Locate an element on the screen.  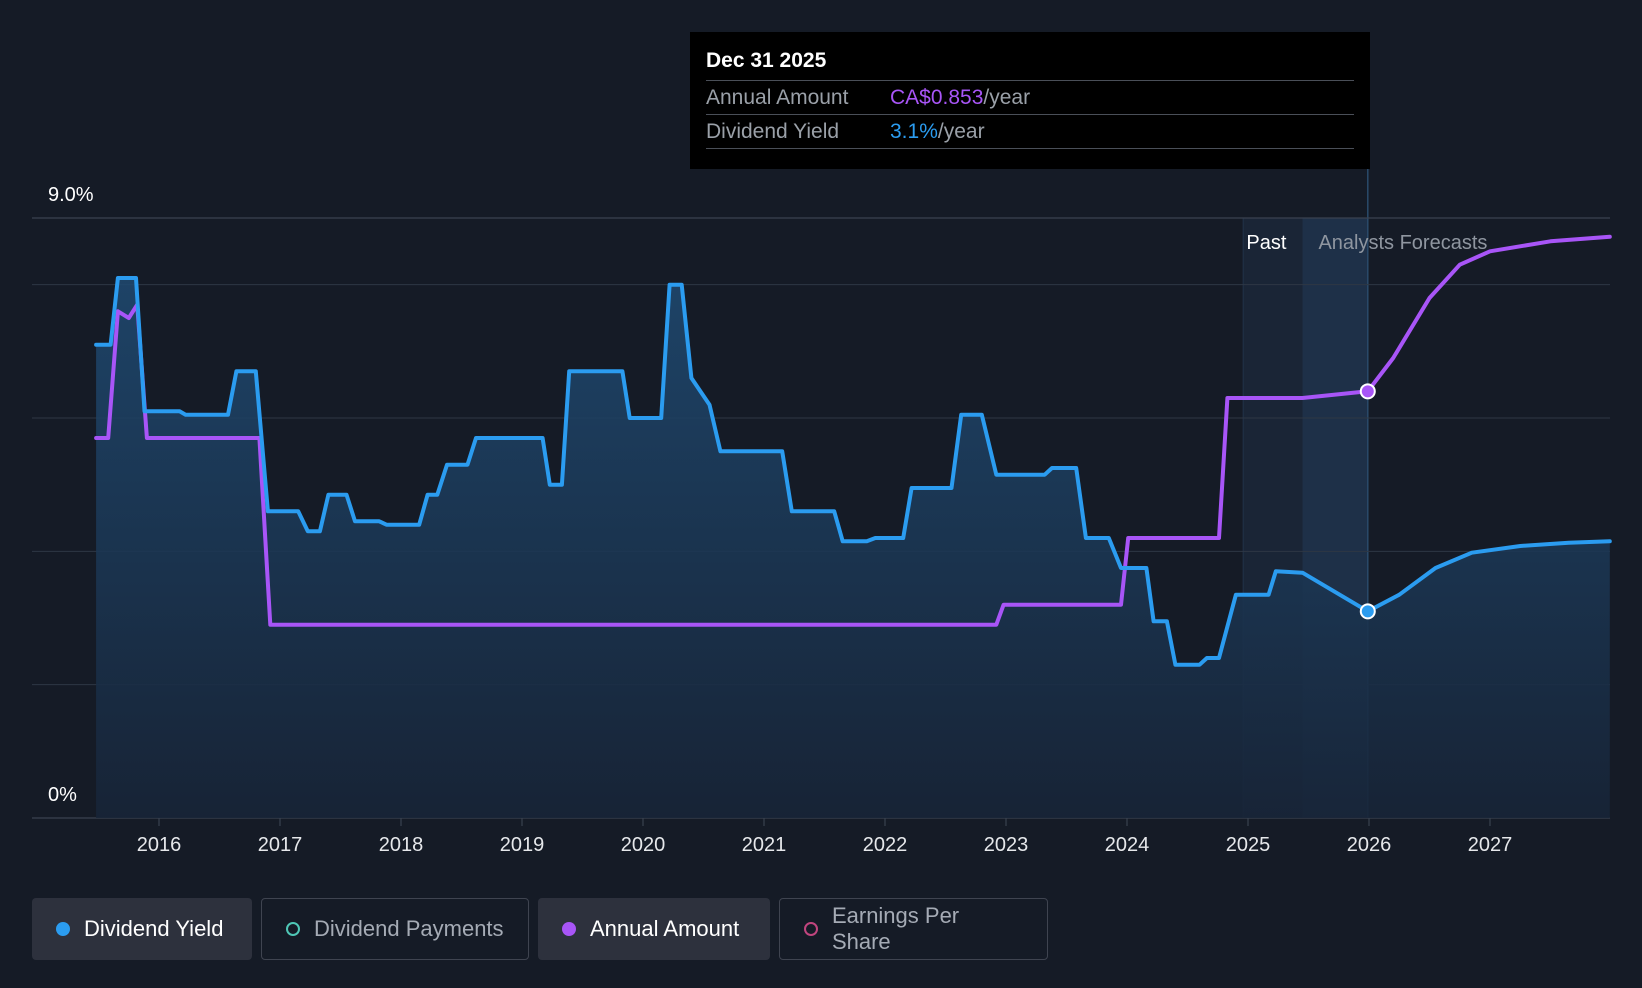
x-tick-label: 2027 is located at coordinates (1490, 845).